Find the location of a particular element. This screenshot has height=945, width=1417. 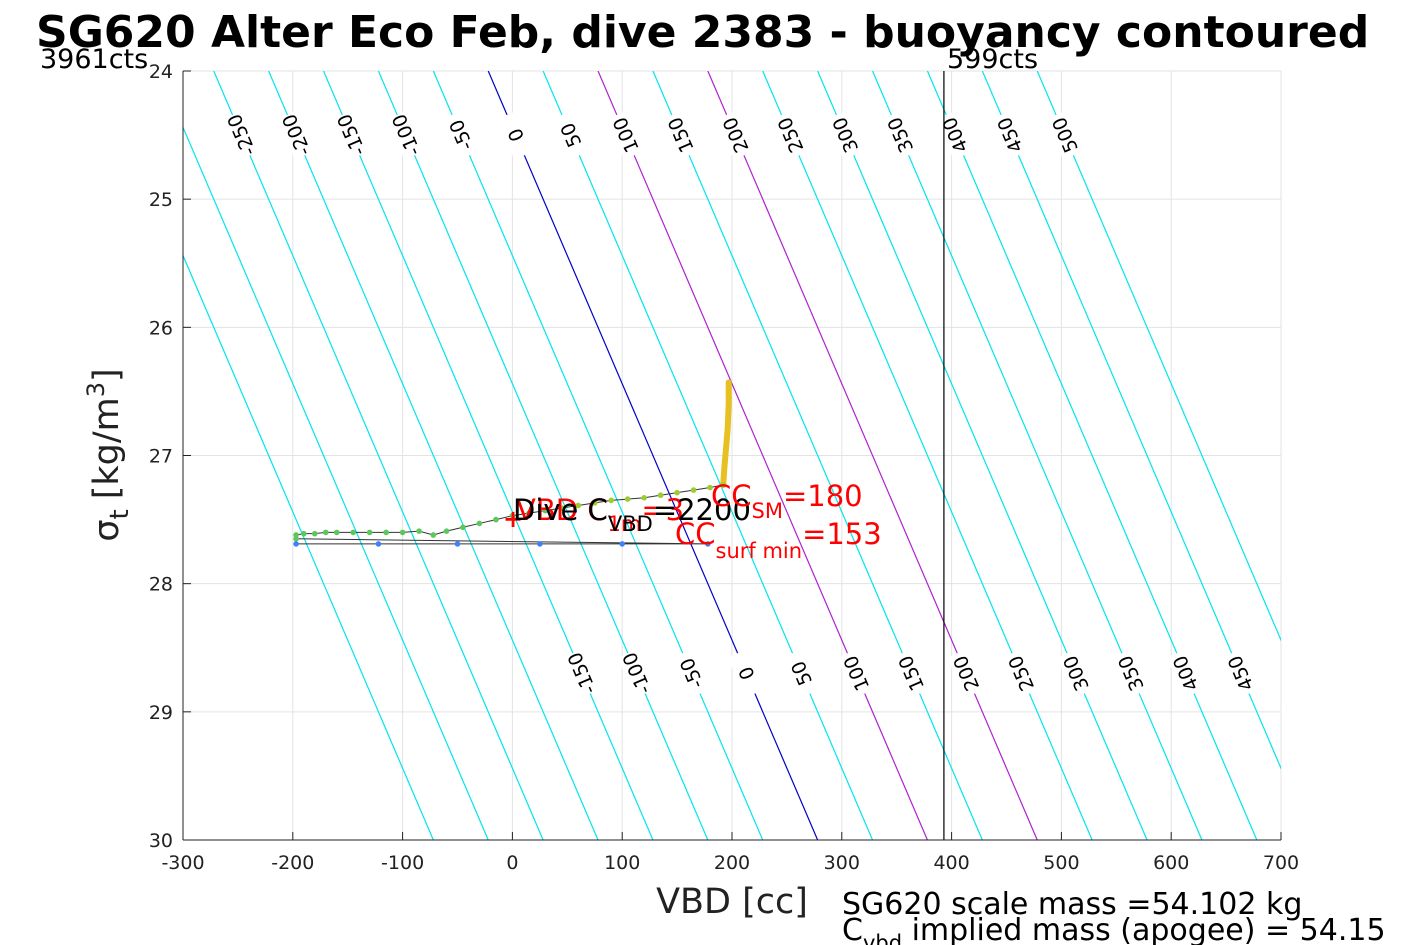

y-tick-label: 29 is located at coordinates (161, 713).